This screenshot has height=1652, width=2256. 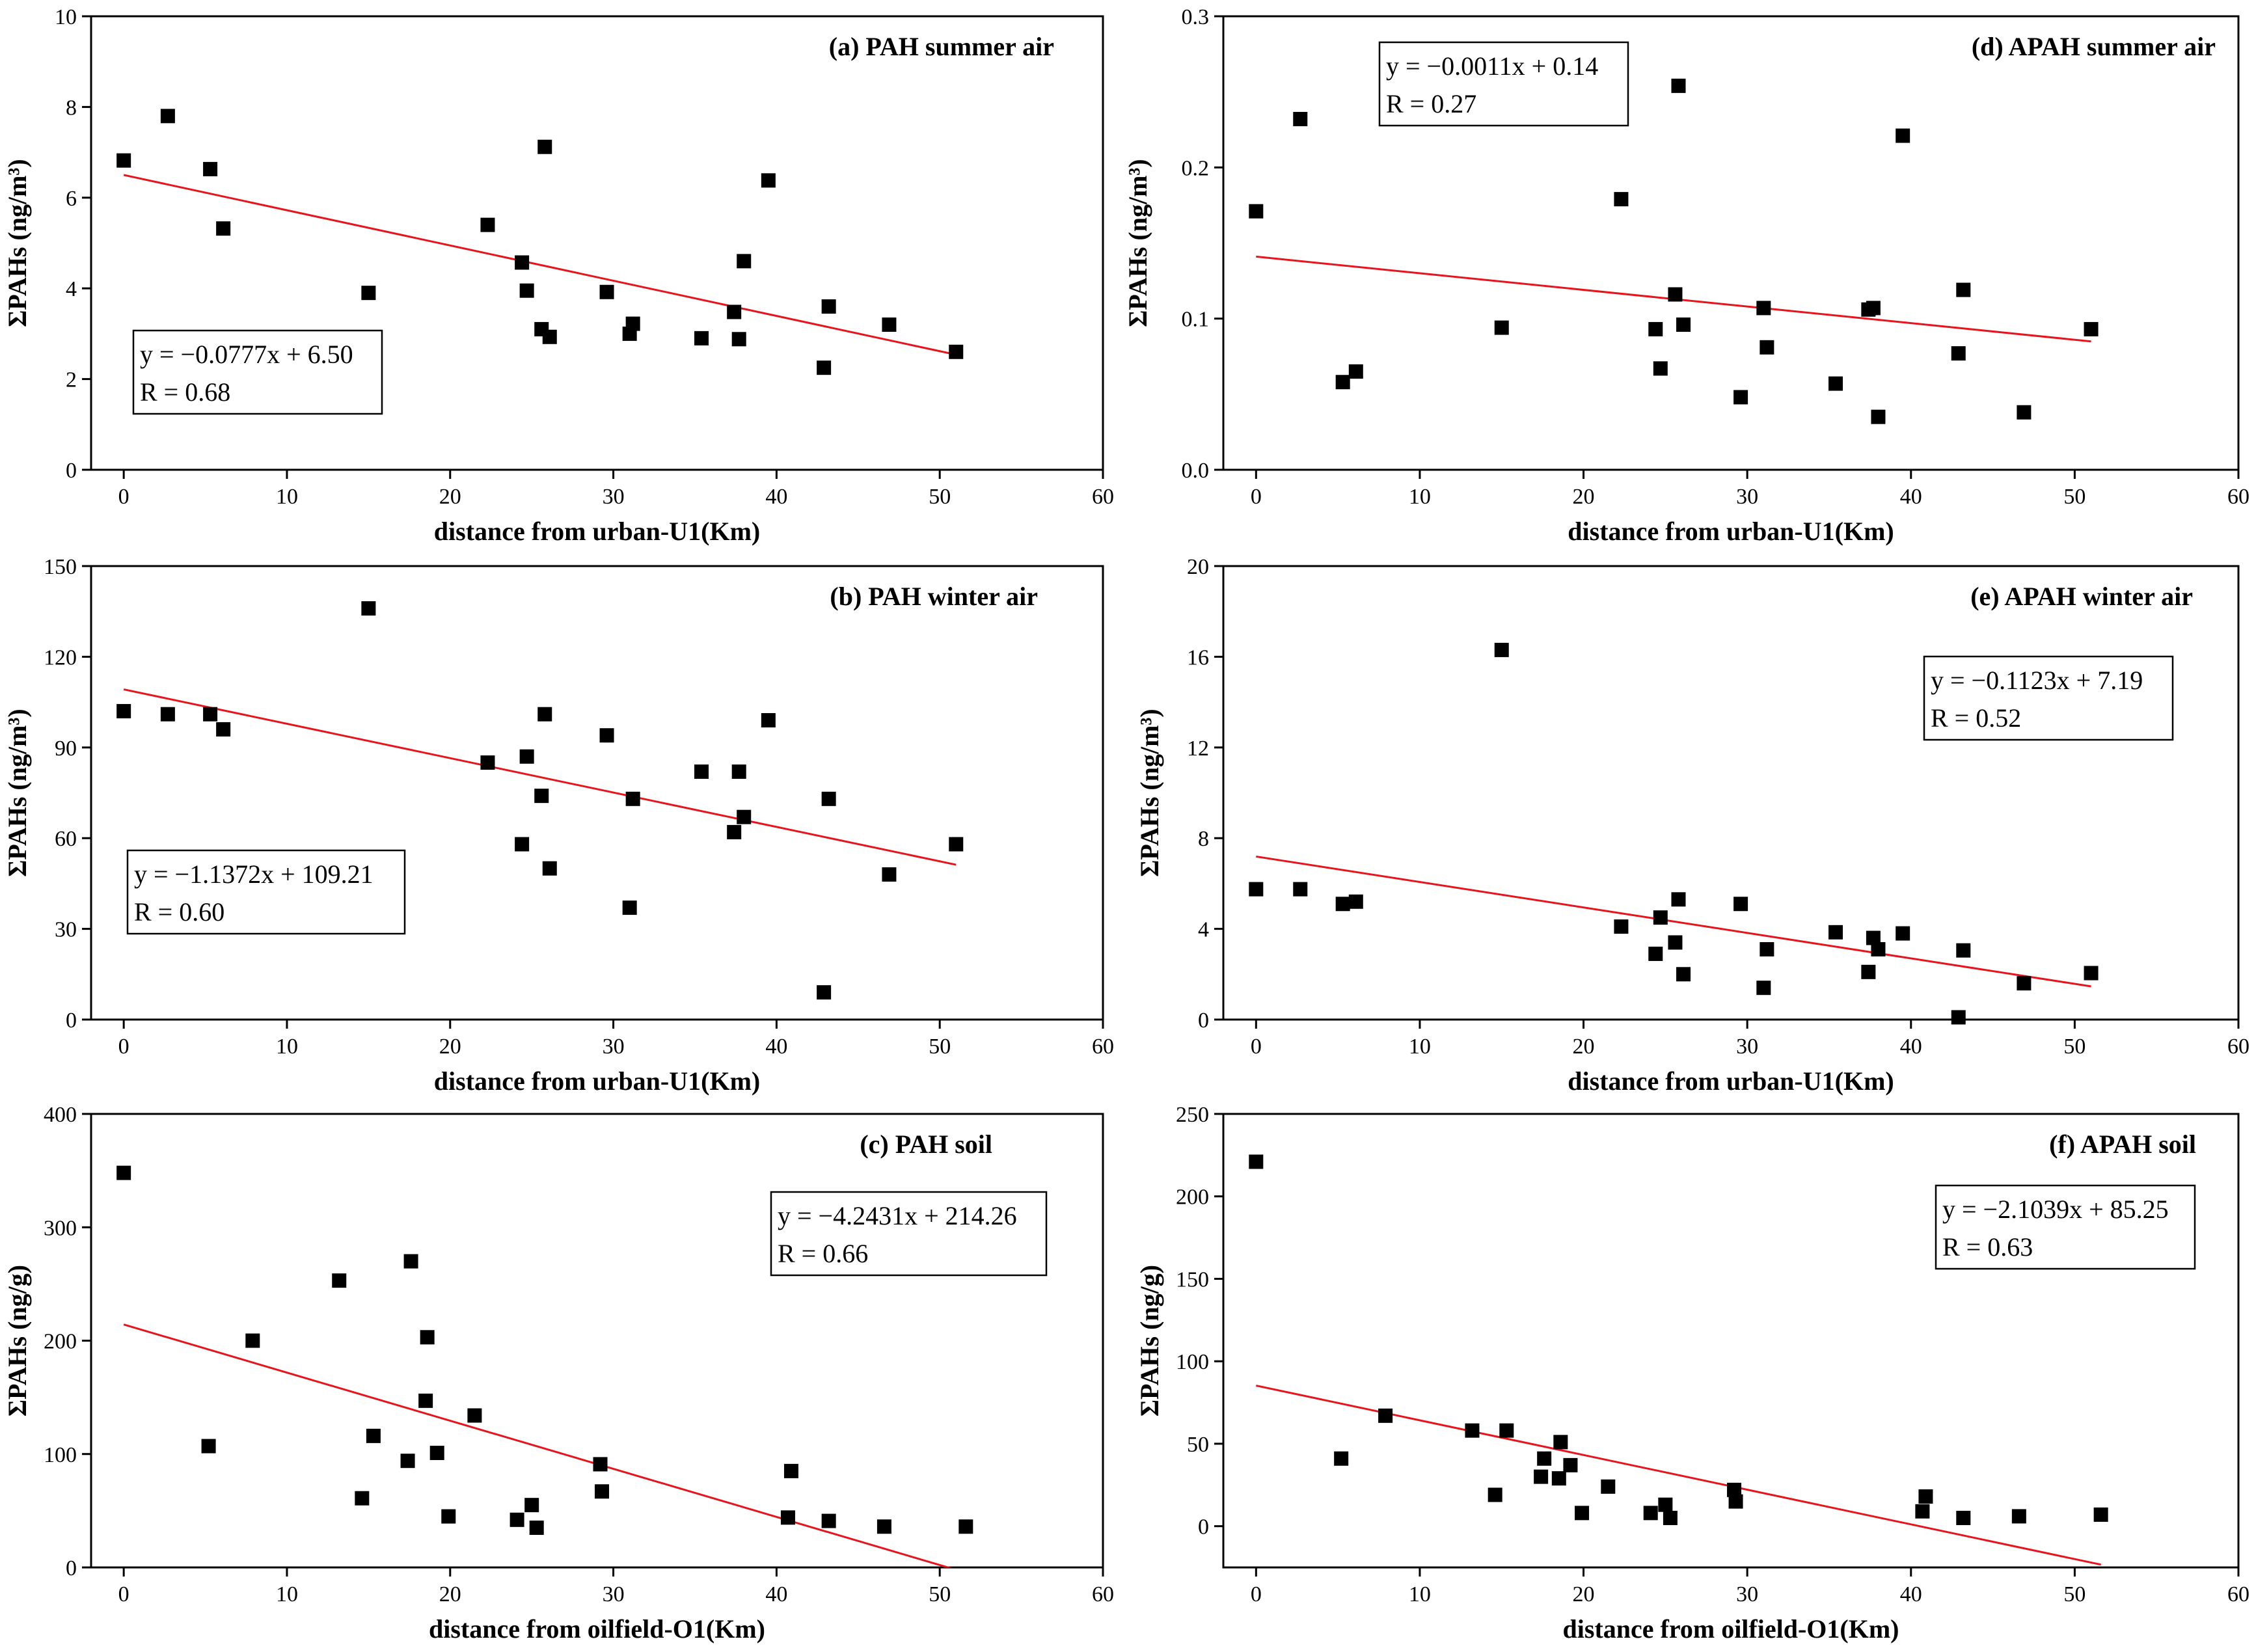 I want to click on y-tick-label: 90, so click(x=66, y=749).